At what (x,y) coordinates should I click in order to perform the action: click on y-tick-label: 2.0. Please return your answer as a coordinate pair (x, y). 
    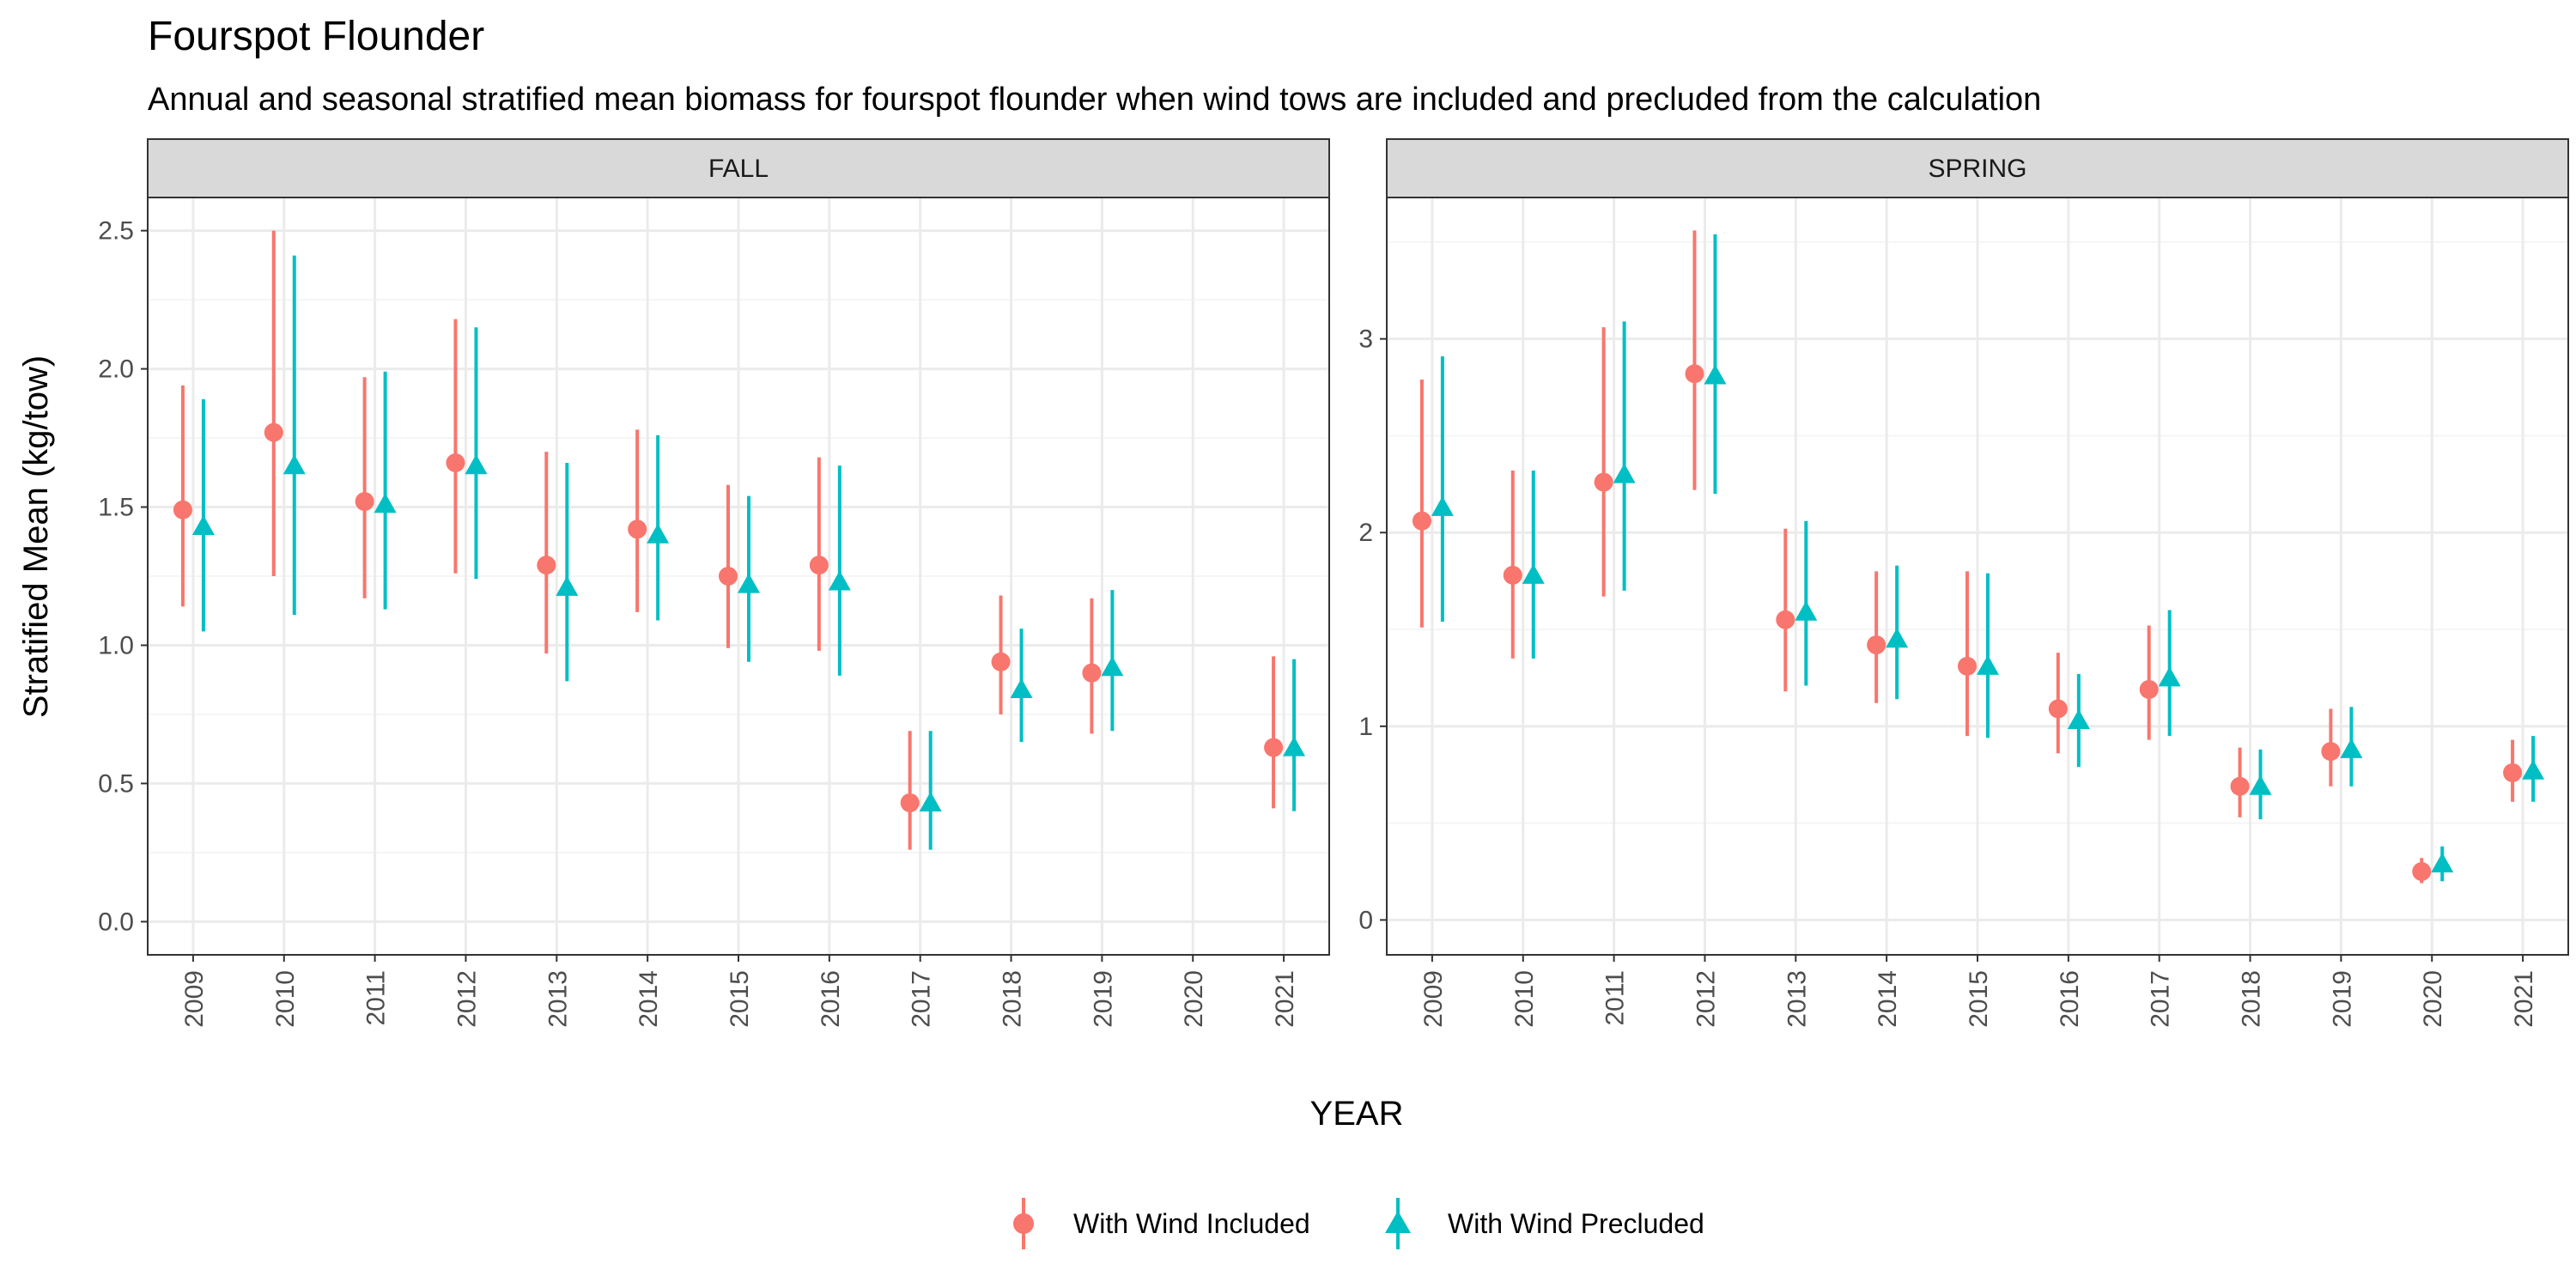
    Looking at the image, I should click on (116, 369).